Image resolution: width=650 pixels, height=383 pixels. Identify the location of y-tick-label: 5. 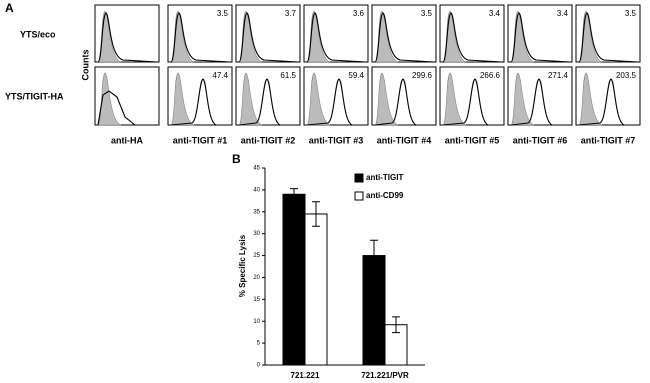
(259, 344).